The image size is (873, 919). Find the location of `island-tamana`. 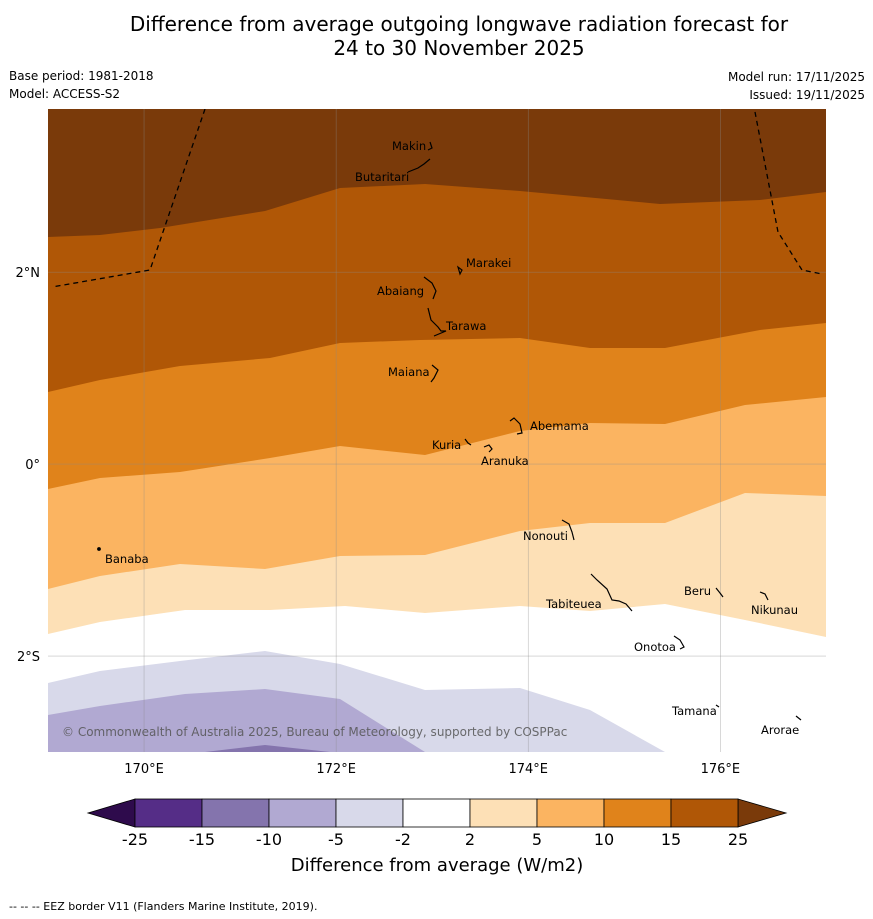

island-tamana is located at coordinates (717, 706).